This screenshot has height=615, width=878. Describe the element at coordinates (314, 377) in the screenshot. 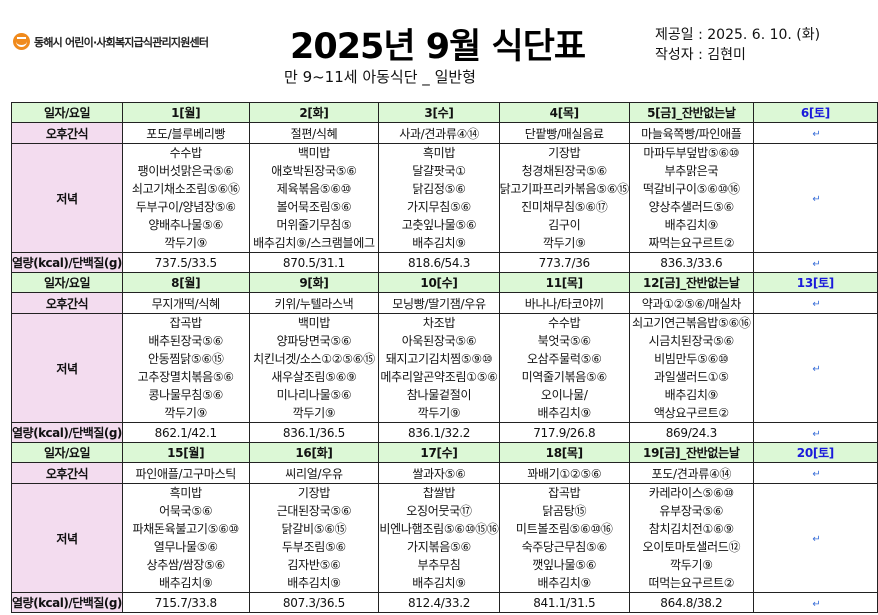

I see `dinner-menu-item: 새우살조림⑤⑥⑨` at that location.